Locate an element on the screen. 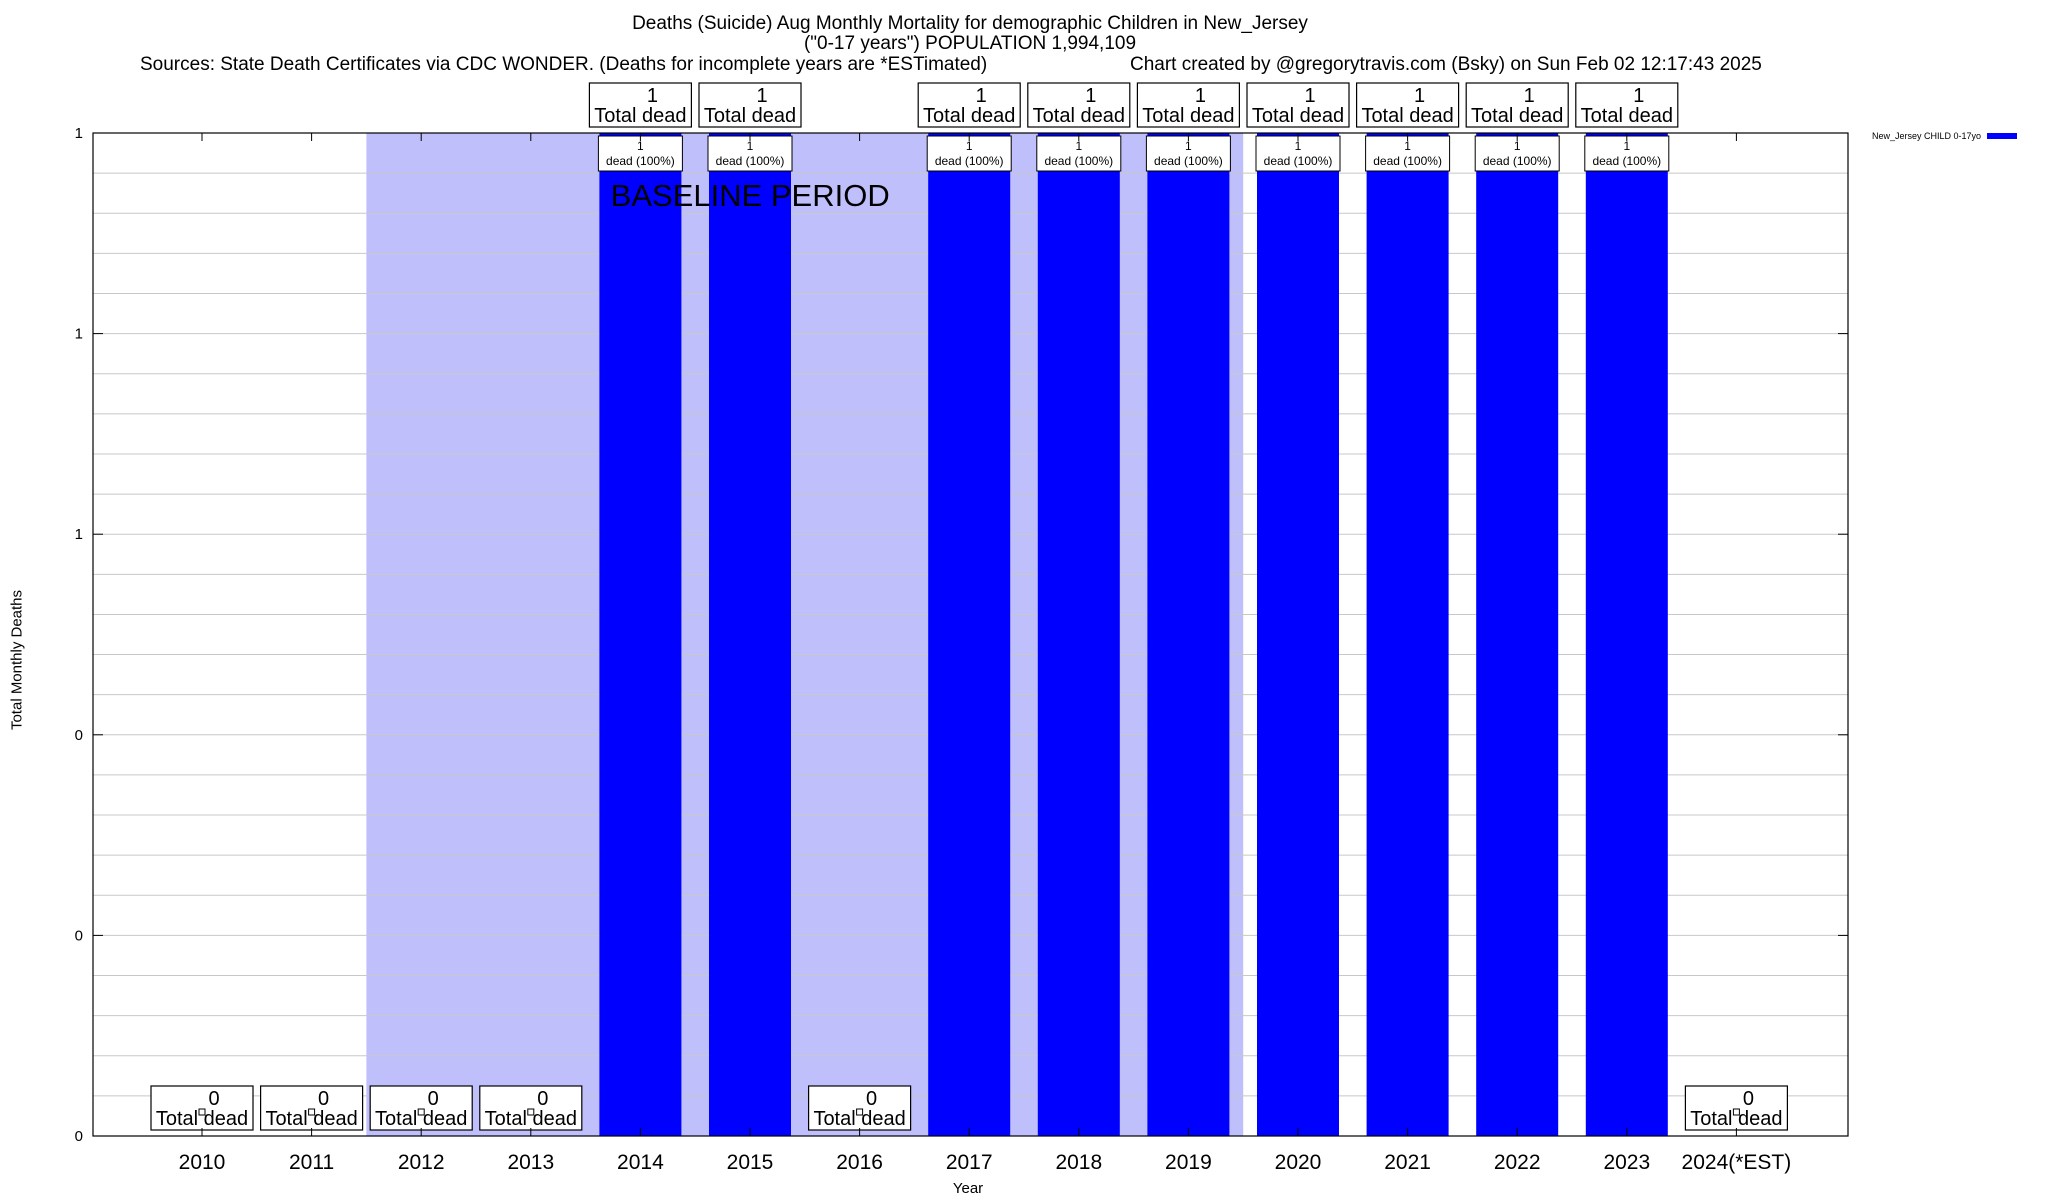 The image size is (2048, 1200). total-label-box-2017 is located at coordinates (969, 105).